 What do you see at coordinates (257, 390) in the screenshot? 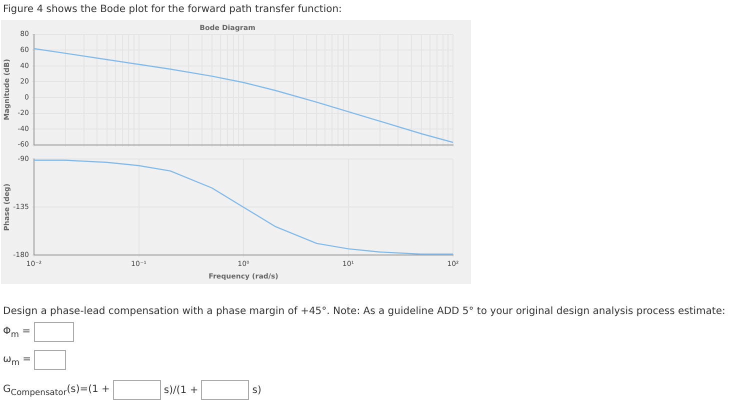
I see `text: s)` at bounding box center [257, 390].